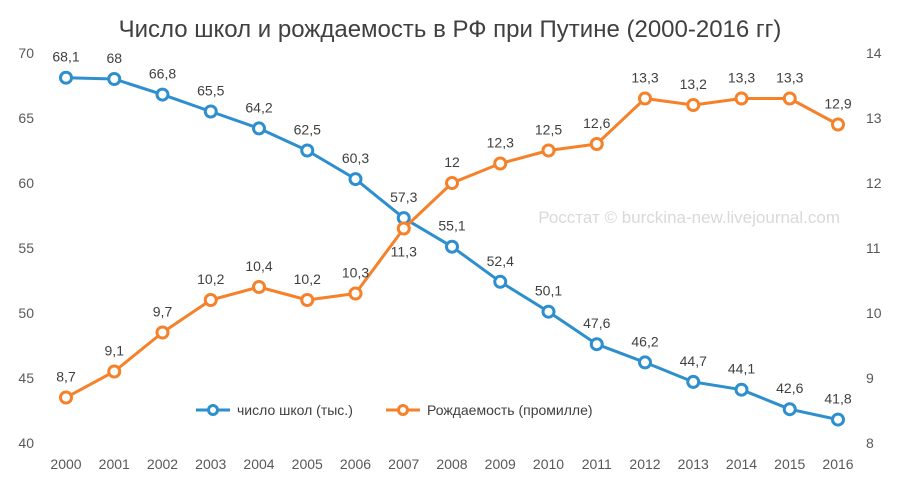 The width and height of the screenshot is (900, 485). What do you see at coordinates (394, 410) in the screenshot?
I see `legend: число школ (тыс.) Рождаемость (промилле)` at bounding box center [394, 410].